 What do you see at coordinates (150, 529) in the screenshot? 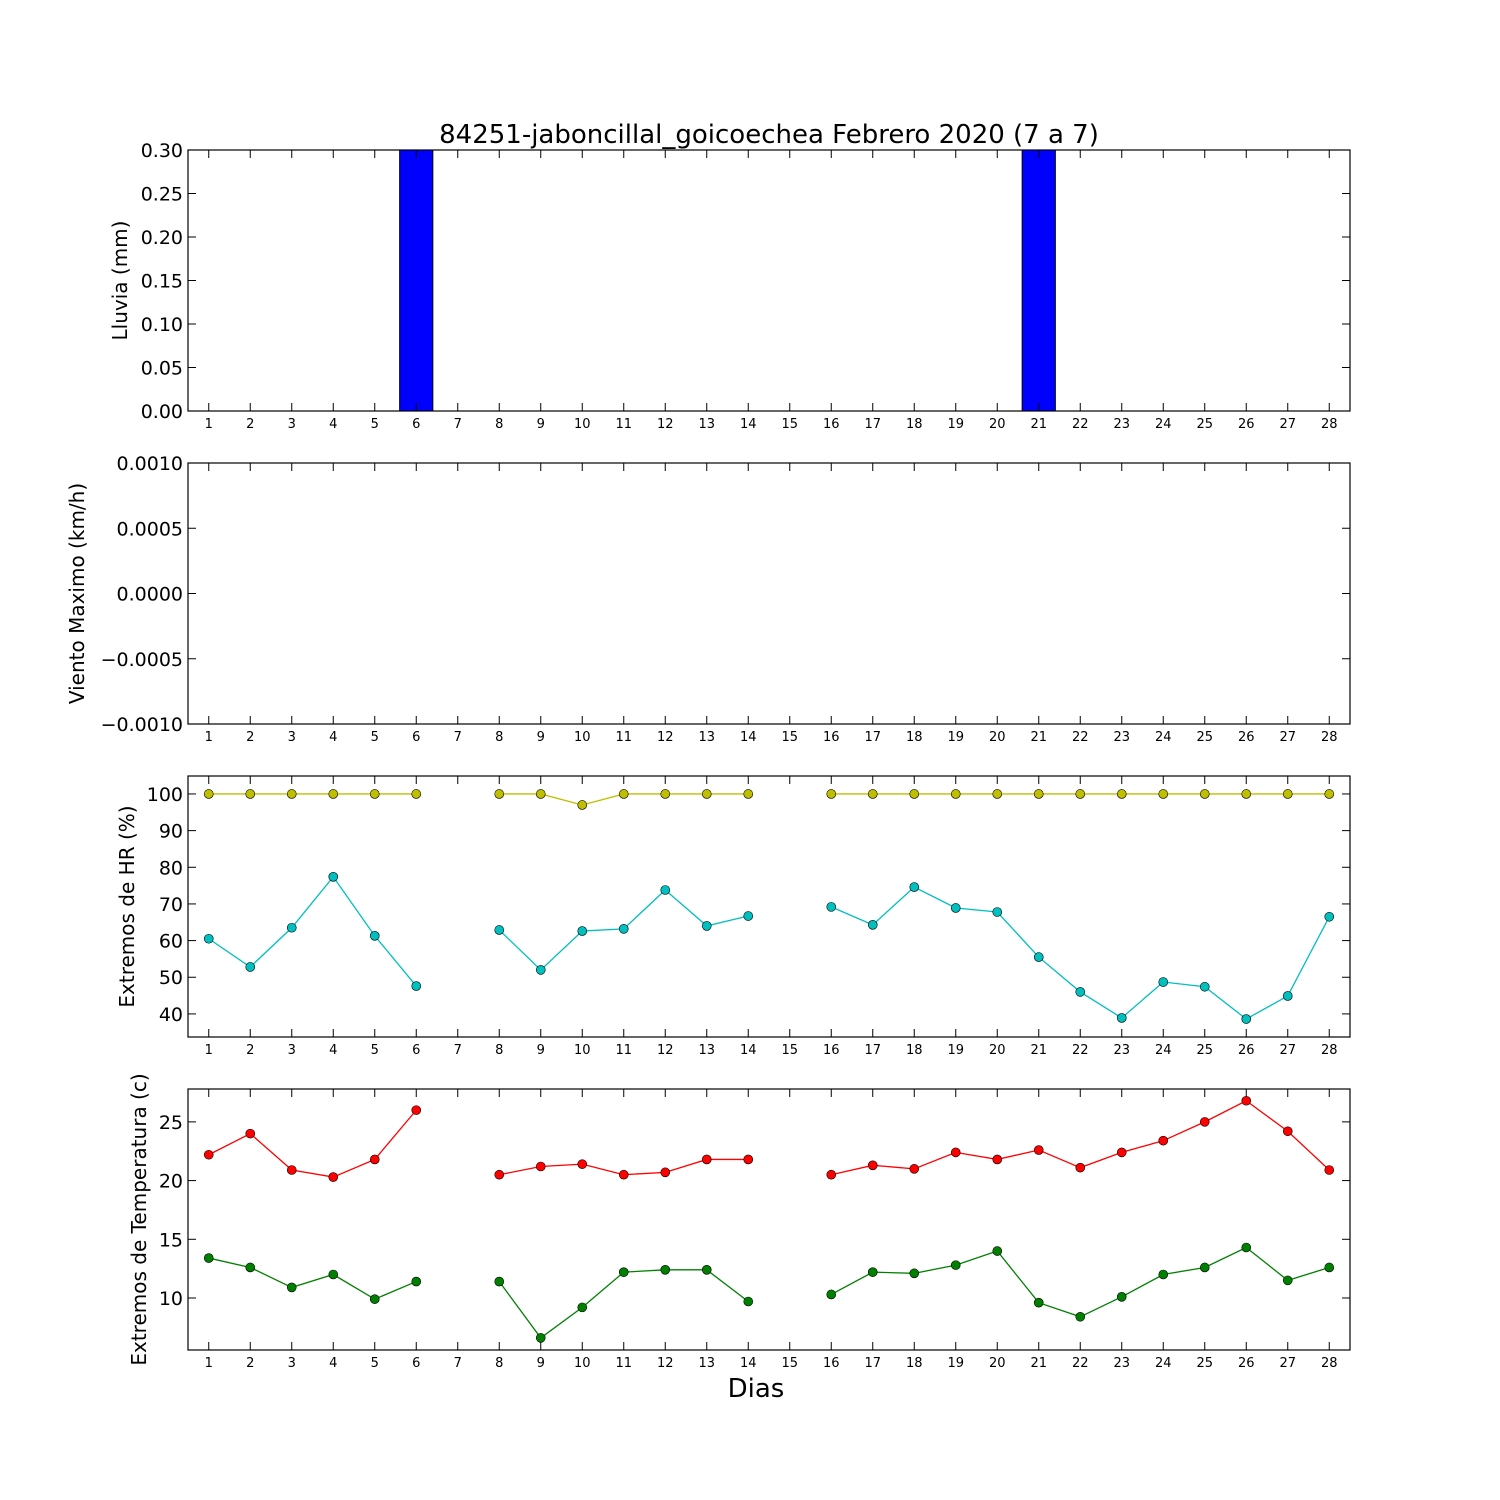
I see `y-tick-label: 0.0005` at bounding box center [150, 529].